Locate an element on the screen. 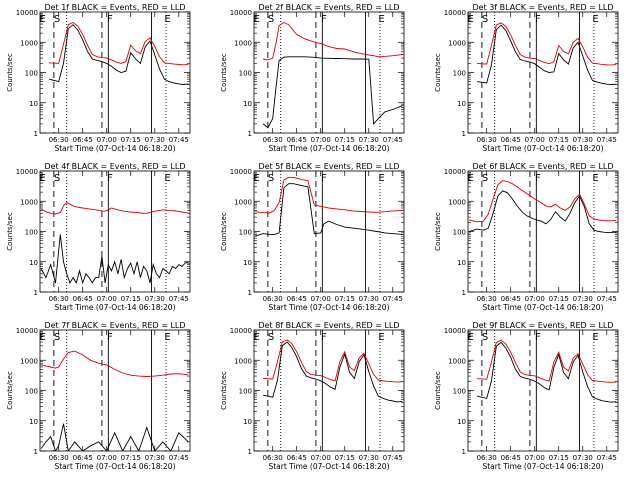 The width and height of the screenshot is (640, 480). panel-title: Det 8f BLACK = Events, RED = LLD is located at coordinates (328, 325).